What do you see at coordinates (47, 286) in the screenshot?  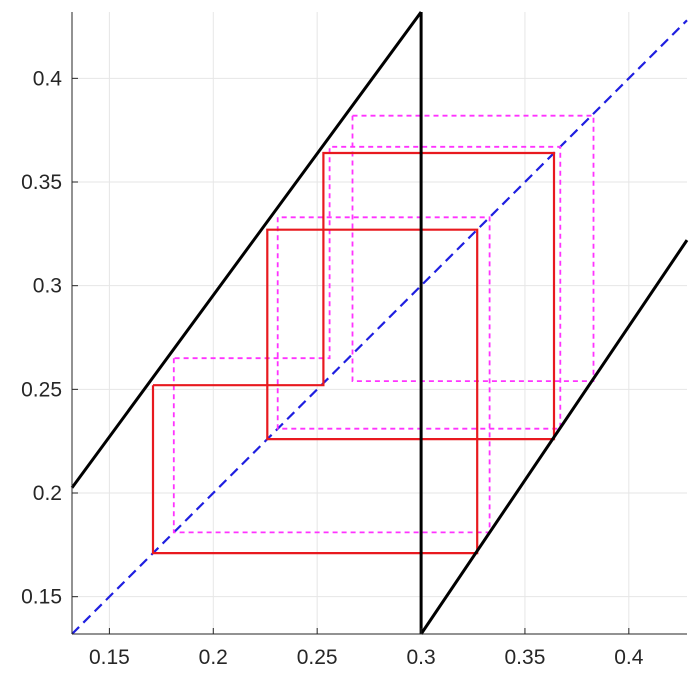 I see `y-tick-label-3: 0.3` at bounding box center [47, 286].